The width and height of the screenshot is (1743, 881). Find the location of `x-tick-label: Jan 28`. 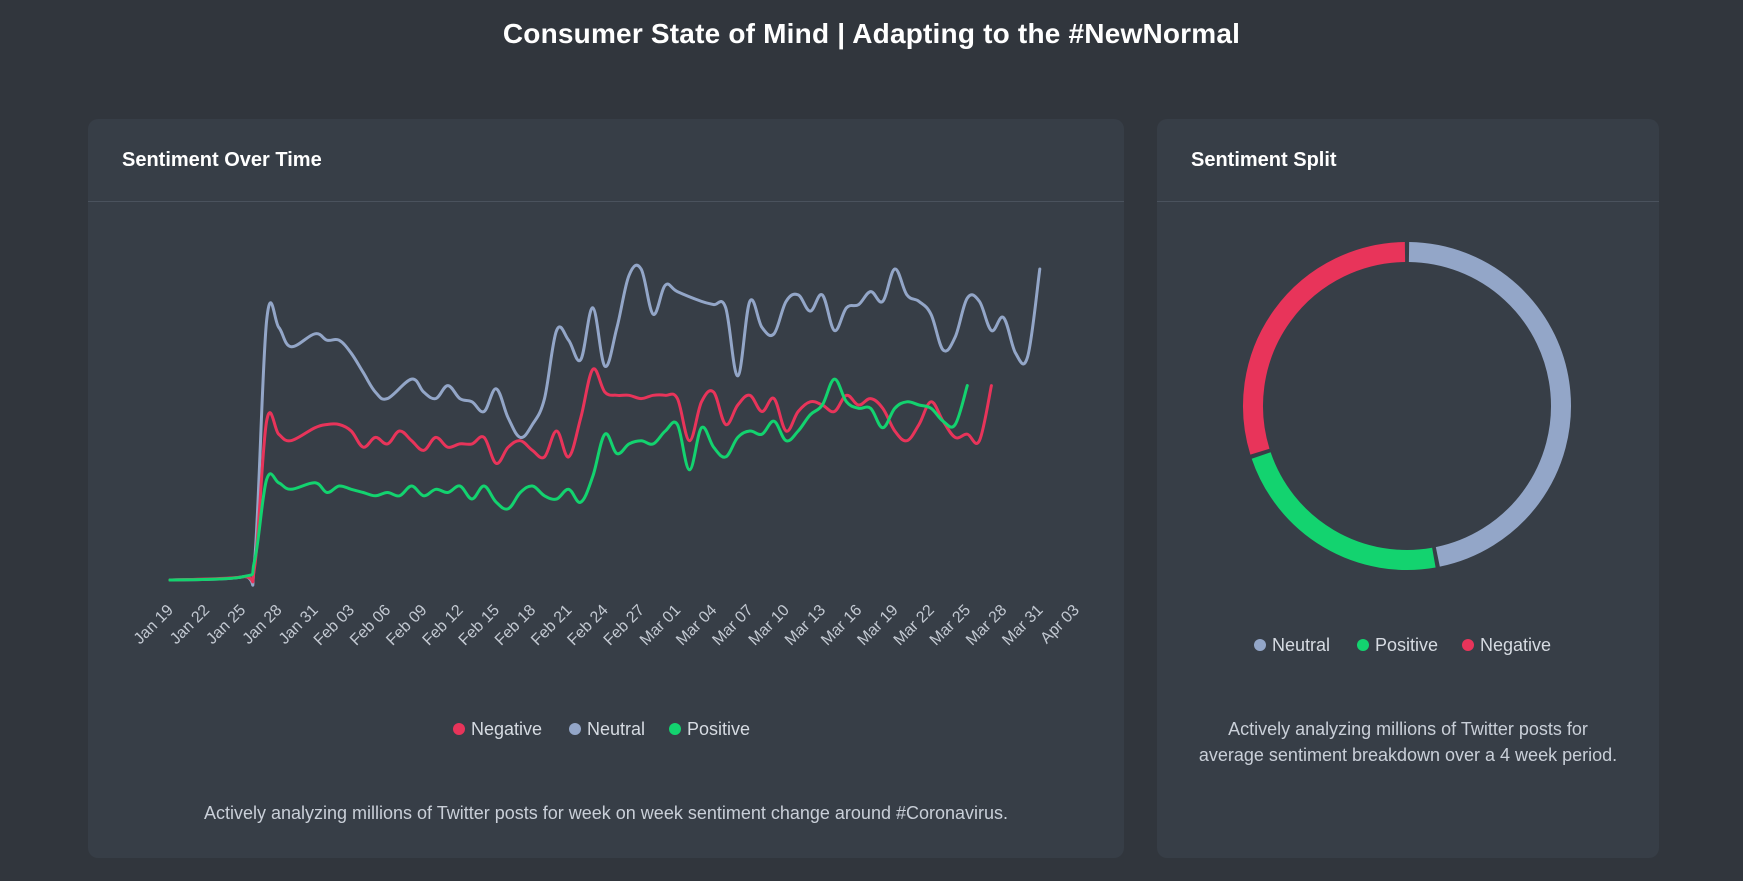

x-tick-label: Jan 28 is located at coordinates (263, 625).